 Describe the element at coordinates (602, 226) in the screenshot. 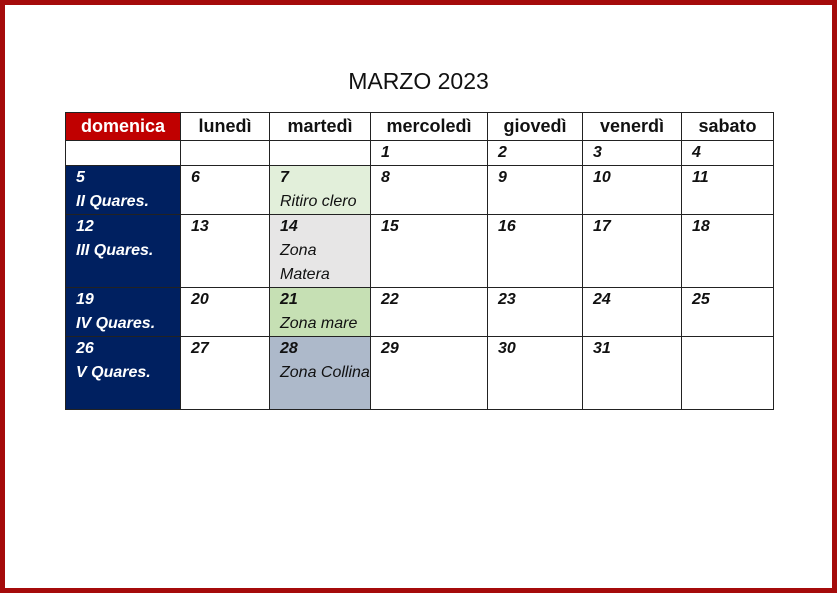

I see `day-number: 17` at that location.